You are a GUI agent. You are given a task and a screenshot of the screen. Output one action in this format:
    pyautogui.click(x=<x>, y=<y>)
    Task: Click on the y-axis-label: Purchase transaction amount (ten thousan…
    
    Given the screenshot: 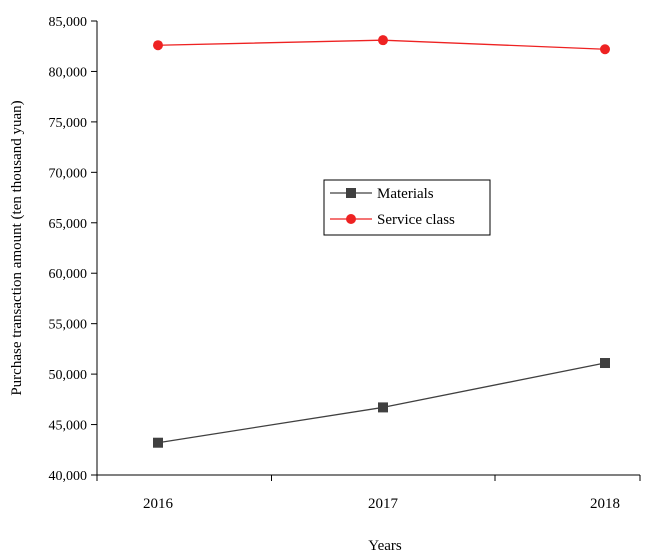 What is the action you would take?
    pyautogui.click(x=17, y=247)
    